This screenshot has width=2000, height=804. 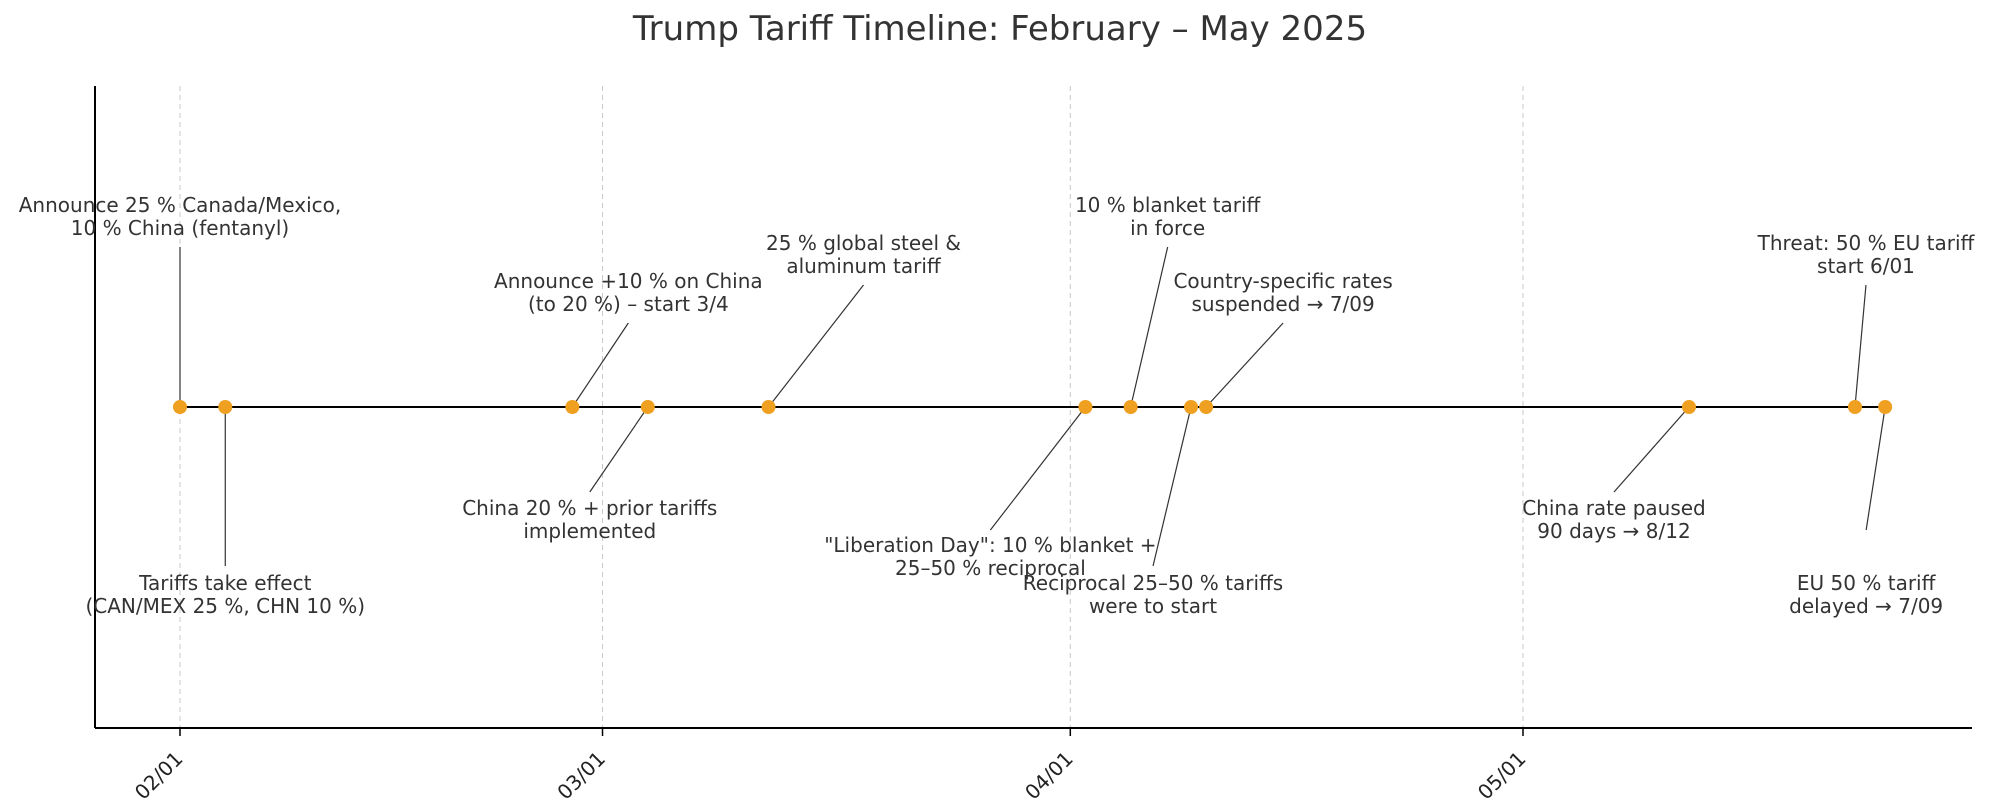 What do you see at coordinates (225, 583) in the screenshot?
I see `event-label-line: Tariffs take effect` at bounding box center [225, 583].